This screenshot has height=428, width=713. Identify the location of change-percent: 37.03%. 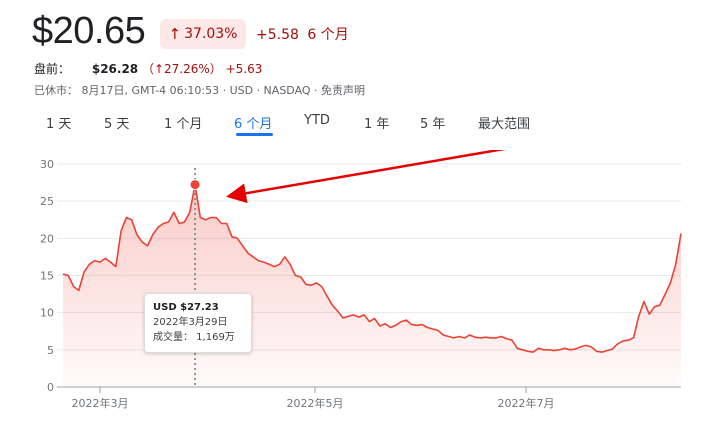
(211, 34).